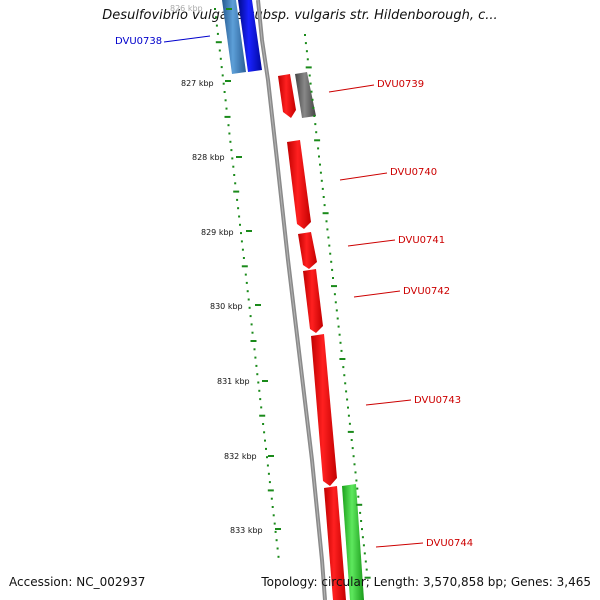  Describe the element at coordinates (337, 306) in the screenshot. I see `gc-track-right` at that location.